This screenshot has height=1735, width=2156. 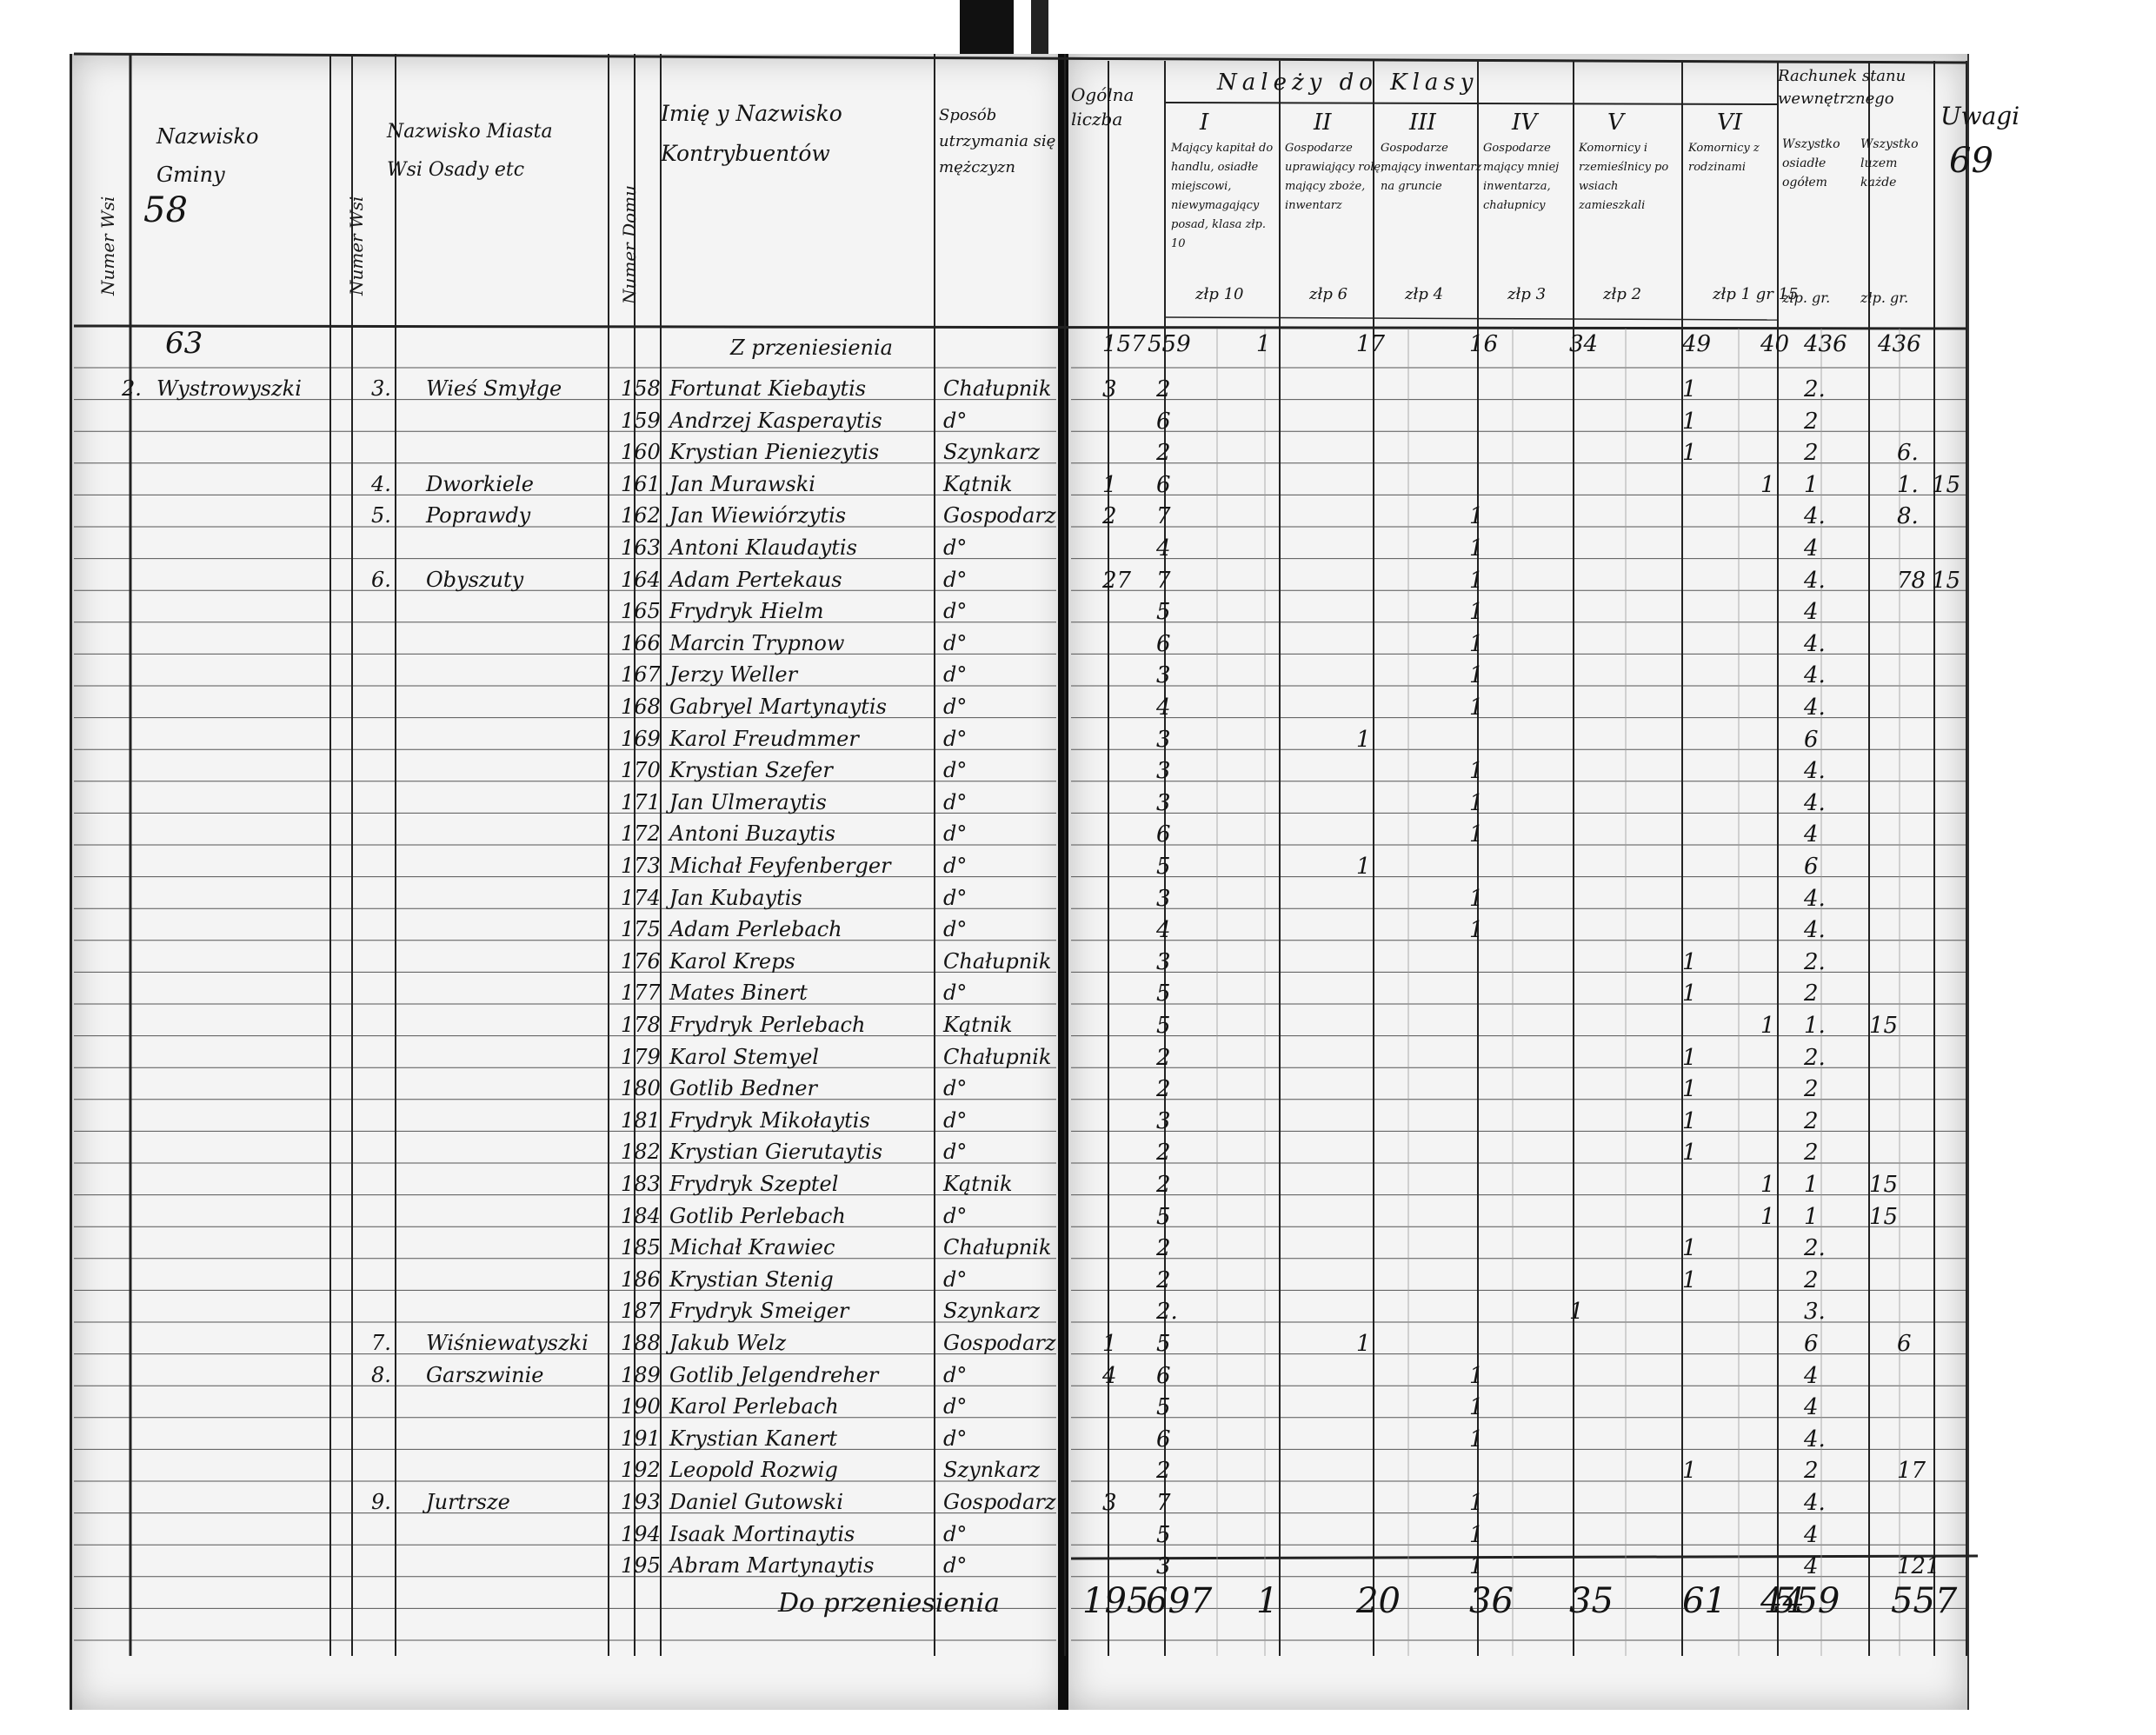 I want to click on cell-dom: 179, so click(x=641, y=1056).